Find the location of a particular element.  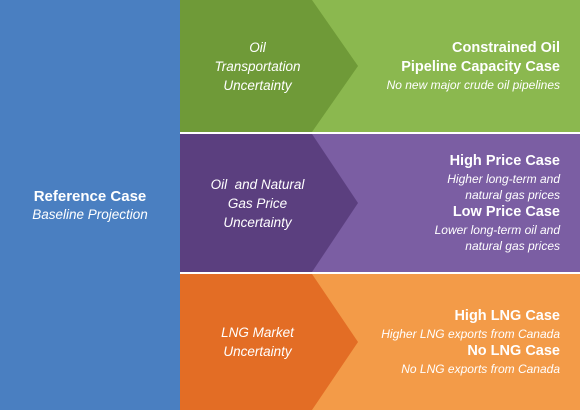

uncertainty-label-line: Transportation is located at coordinates (257, 66).